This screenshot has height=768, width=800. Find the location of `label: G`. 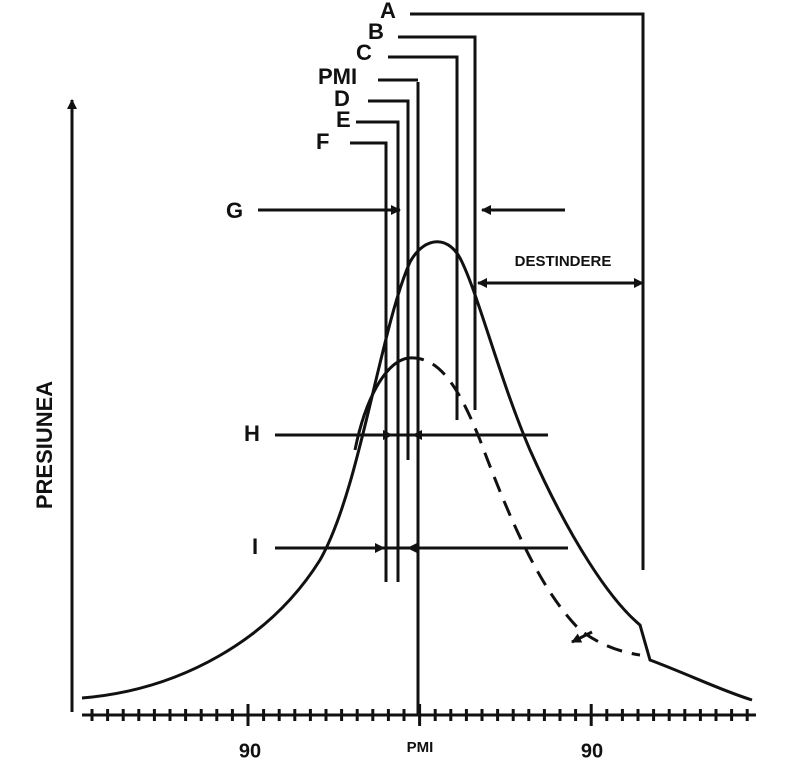

label: G is located at coordinates (234, 210).